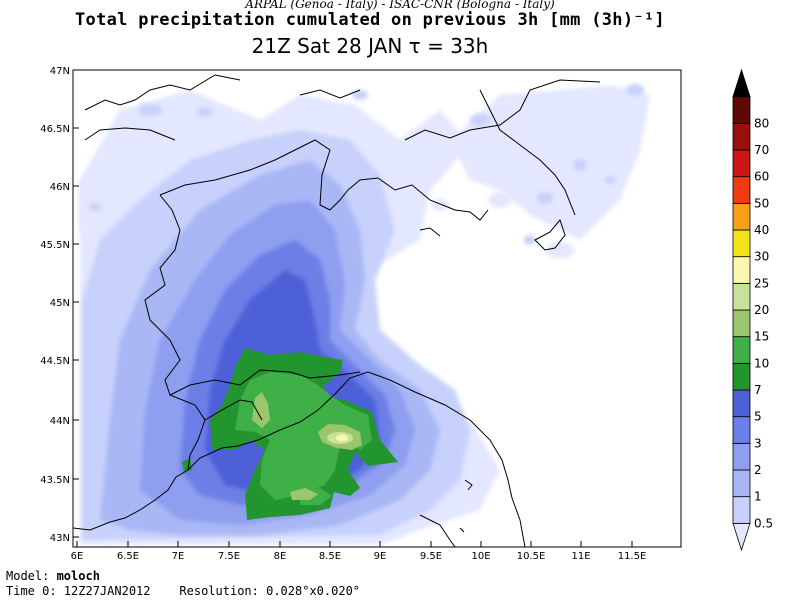 This screenshot has height=600, width=800. Describe the element at coordinates (480, 556) in the screenshot. I see `lon-label: 10E` at that location.